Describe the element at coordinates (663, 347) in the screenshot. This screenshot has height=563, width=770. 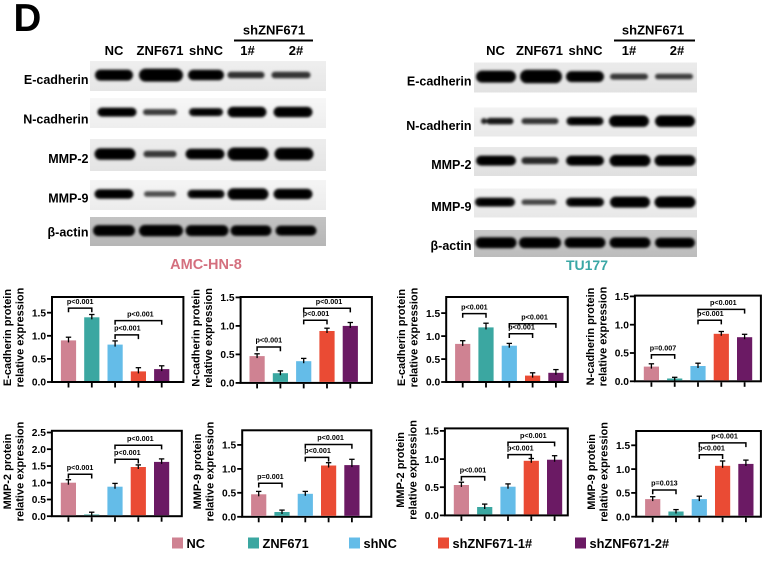
I see `svg-text: p=0.007` at that location.